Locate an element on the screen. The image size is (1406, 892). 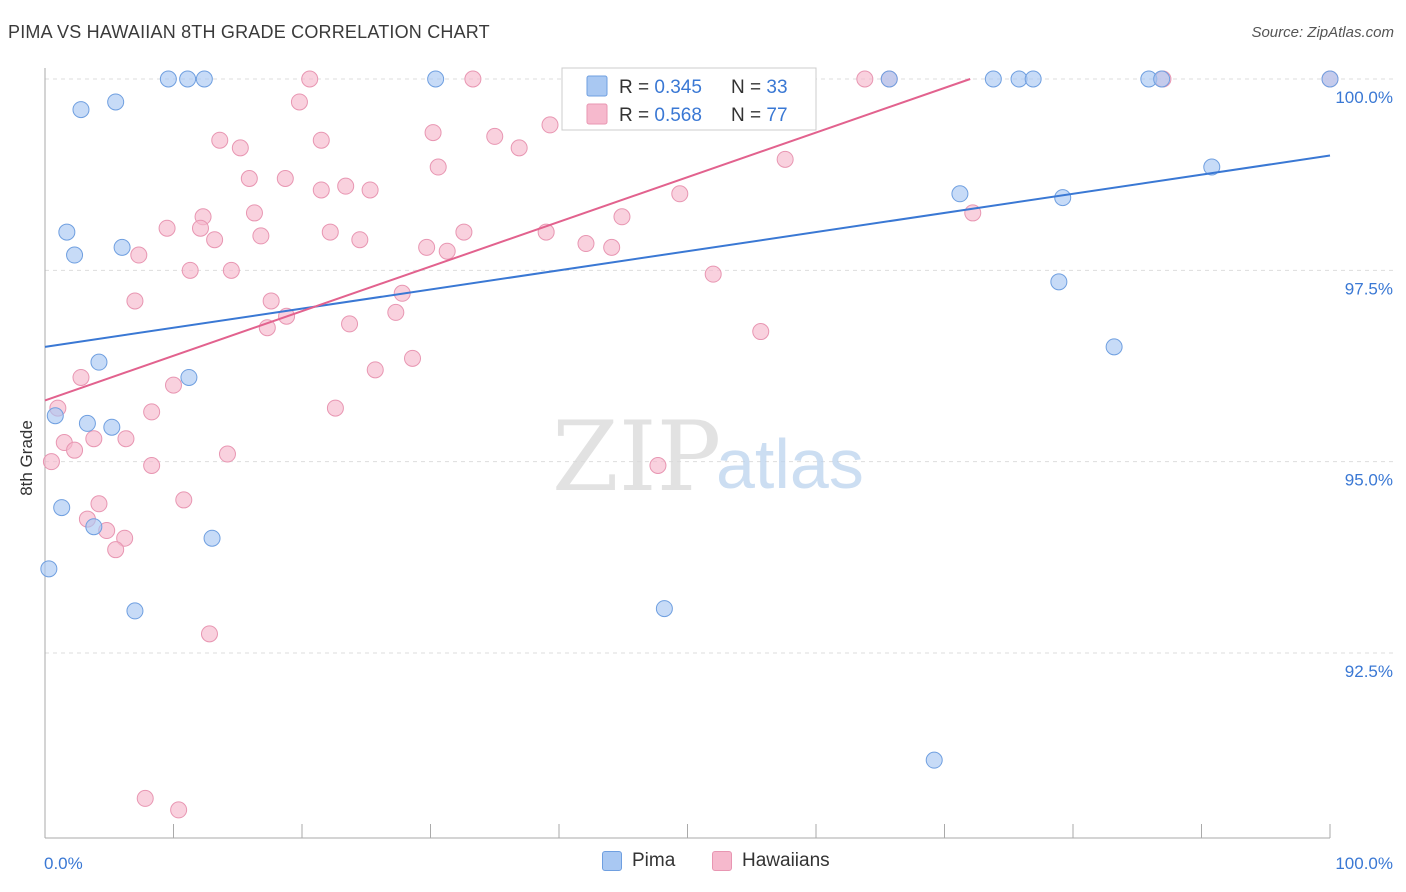
stats-legend: R = 0.345 N = 33 R = 0.568 N = 77 is located at coordinates (689, 99).